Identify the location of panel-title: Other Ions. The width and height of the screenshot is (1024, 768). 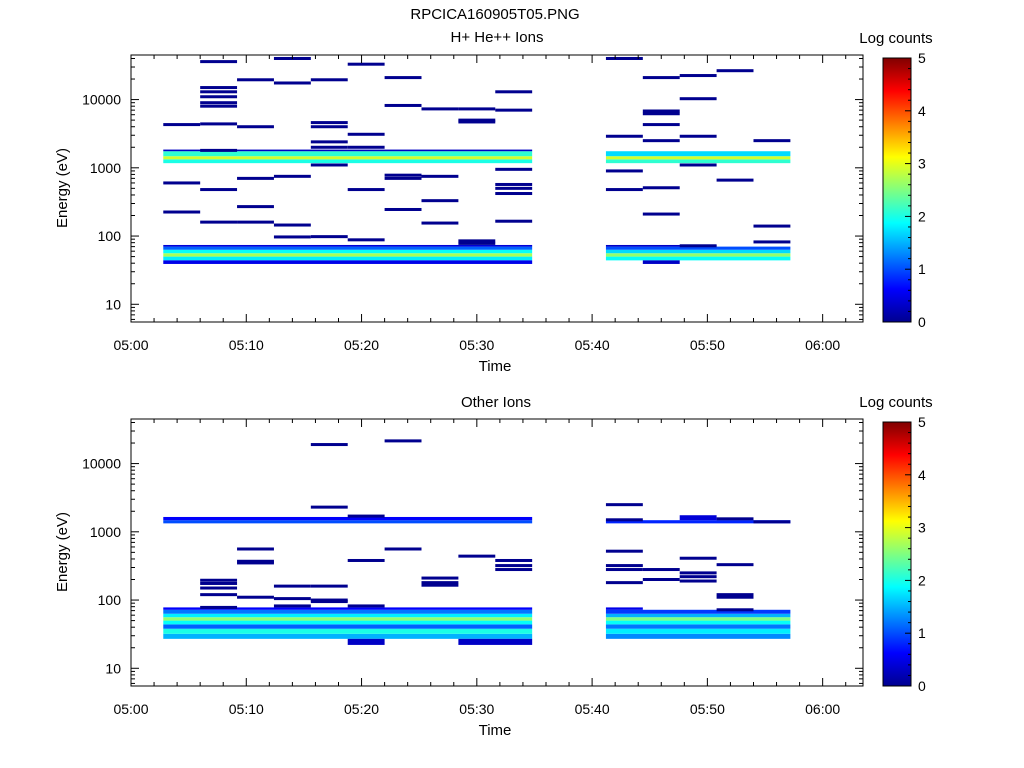
(496, 402).